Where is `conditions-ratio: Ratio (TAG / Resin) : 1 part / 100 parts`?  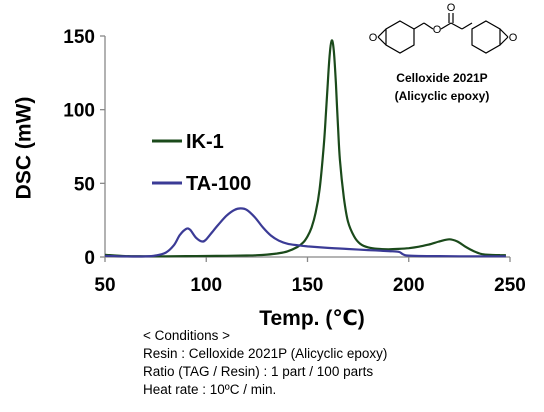 conditions-ratio: Ratio (TAG / Resin) : 1 part / 100 parts is located at coordinates (258, 371).